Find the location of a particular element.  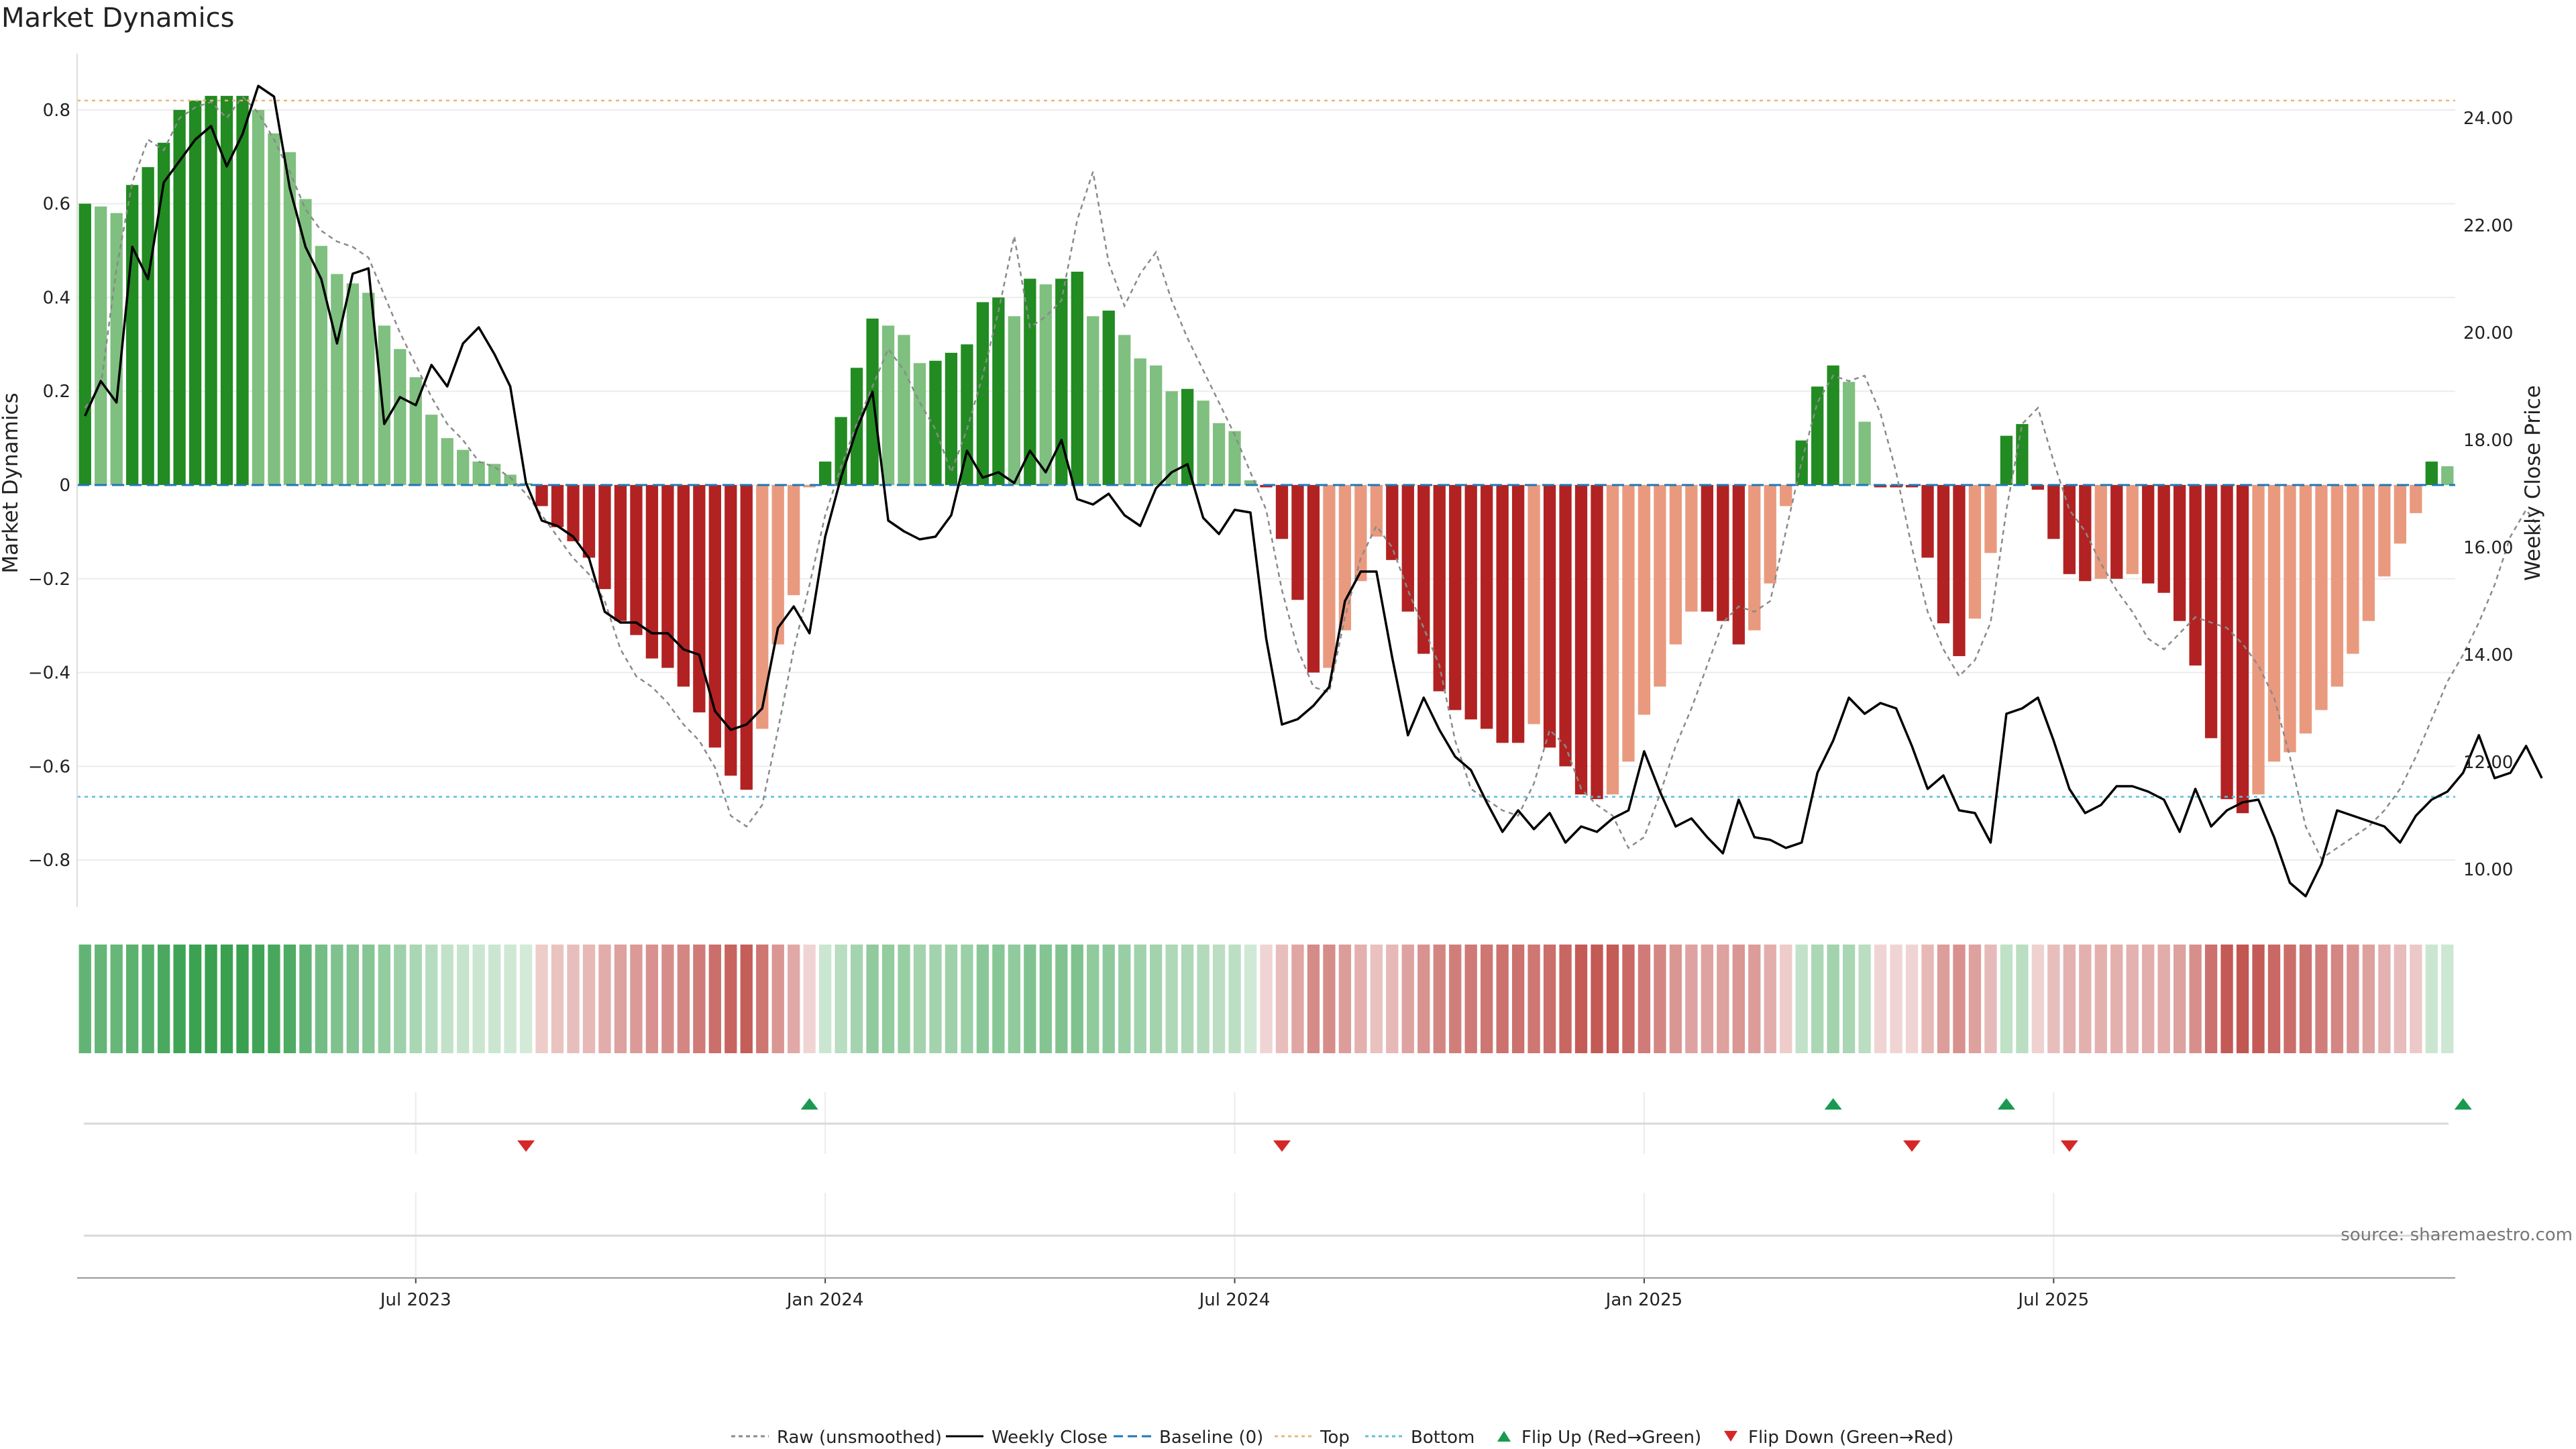

x-tick-label: Jul 2025 is located at coordinates (2053, 1300).